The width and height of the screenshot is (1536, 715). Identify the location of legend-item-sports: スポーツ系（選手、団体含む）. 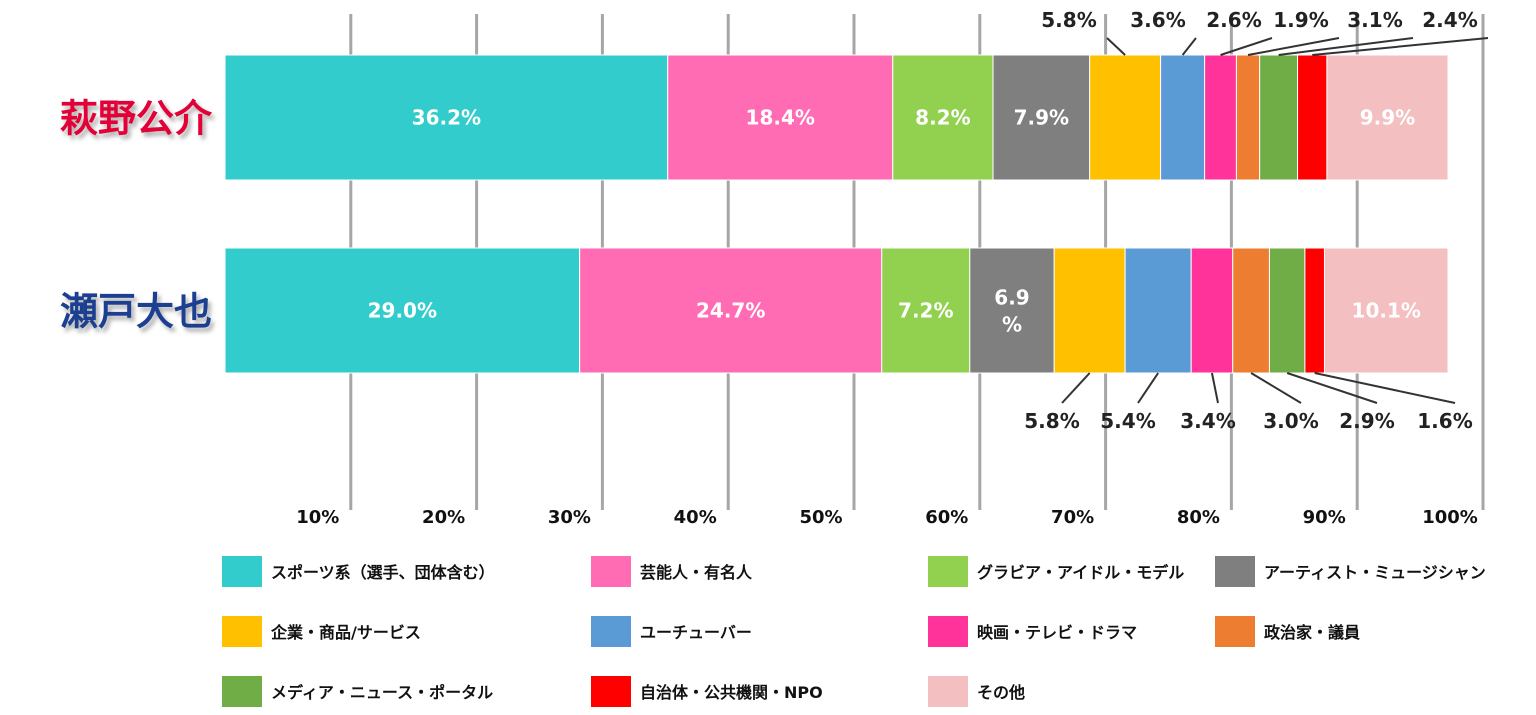
(358, 571).